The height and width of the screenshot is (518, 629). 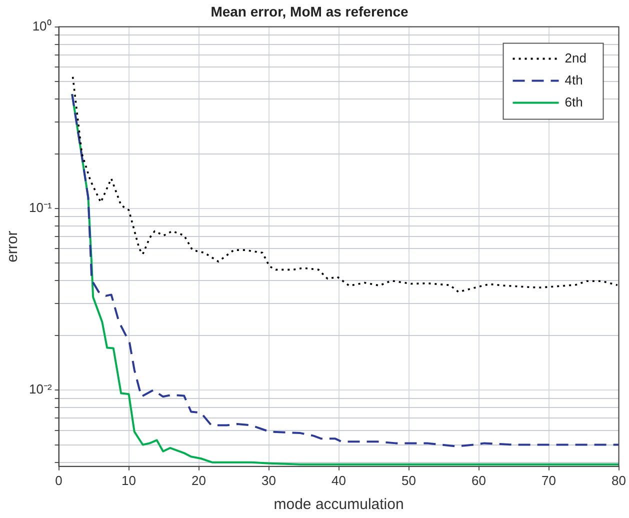 I want to click on x-tick-label: 70, so click(x=549, y=480).